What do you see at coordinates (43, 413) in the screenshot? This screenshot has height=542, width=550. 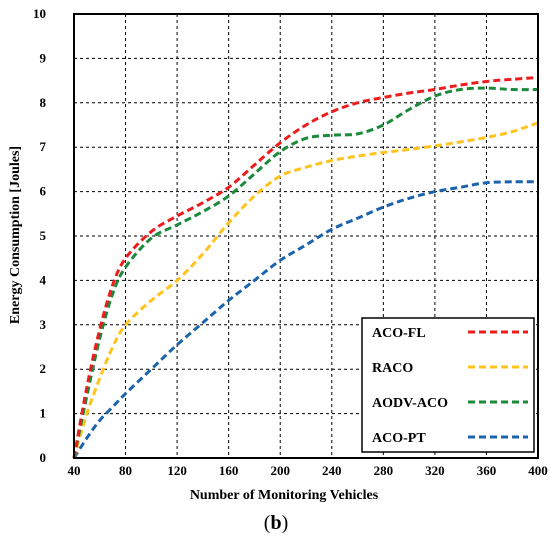 I see `y-tick-label-1: 1` at bounding box center [43, 413].